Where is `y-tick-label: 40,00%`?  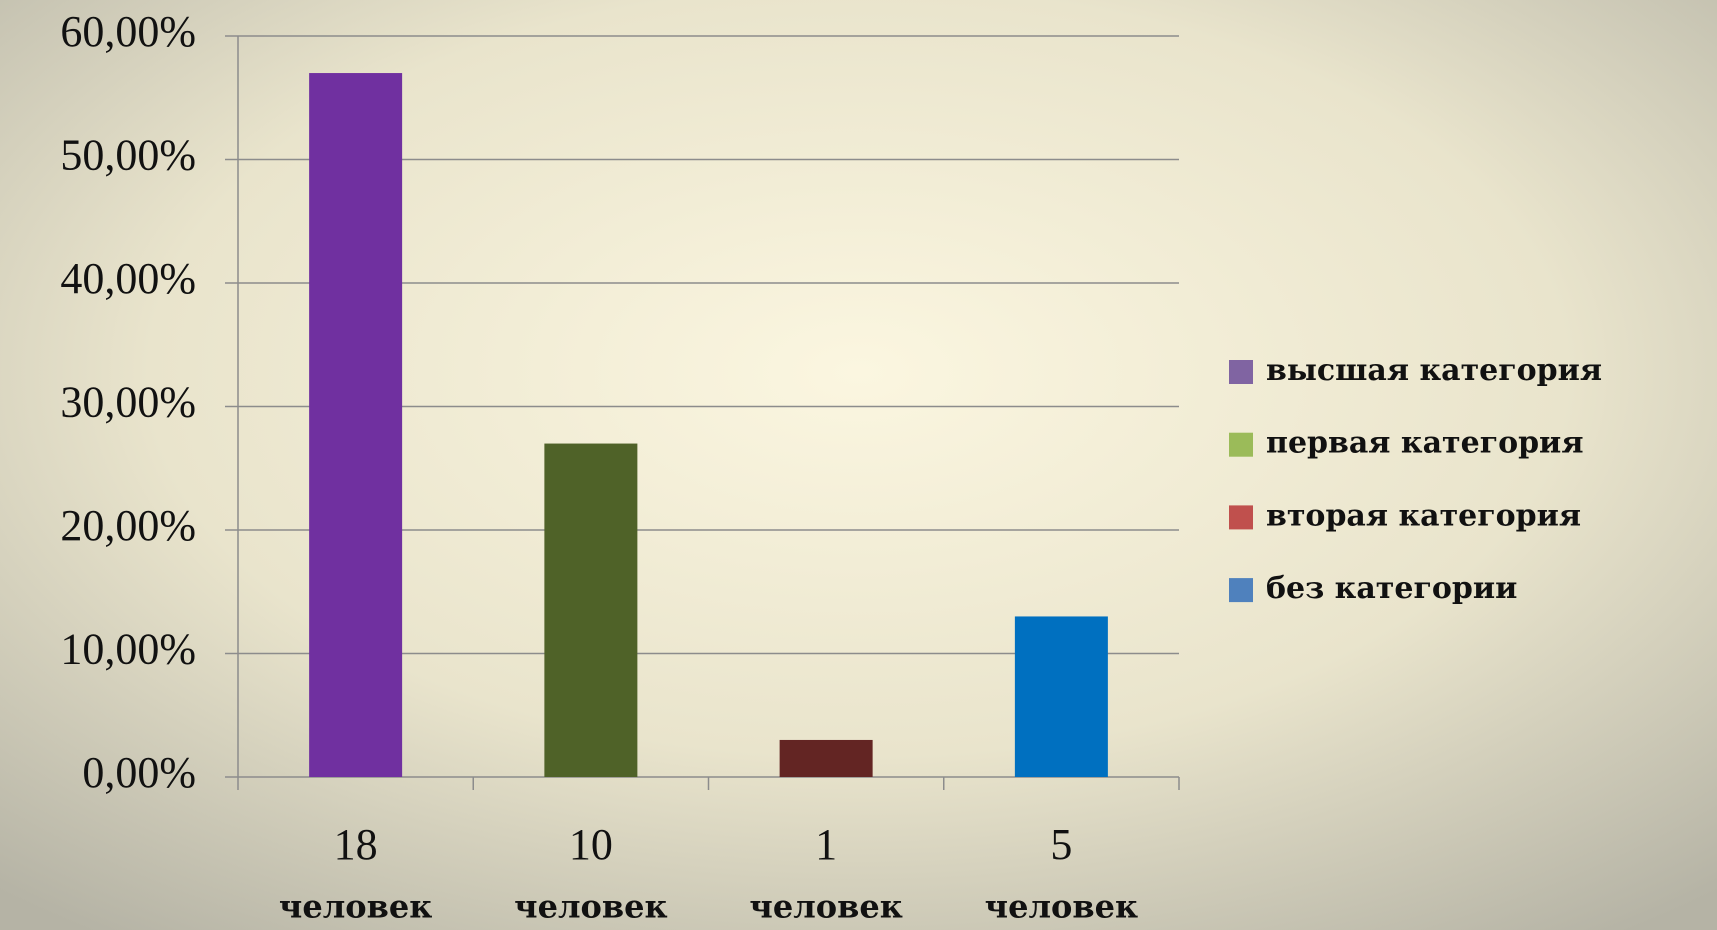 y-tick-label: 40,00% is located at coordinates (128, 278).